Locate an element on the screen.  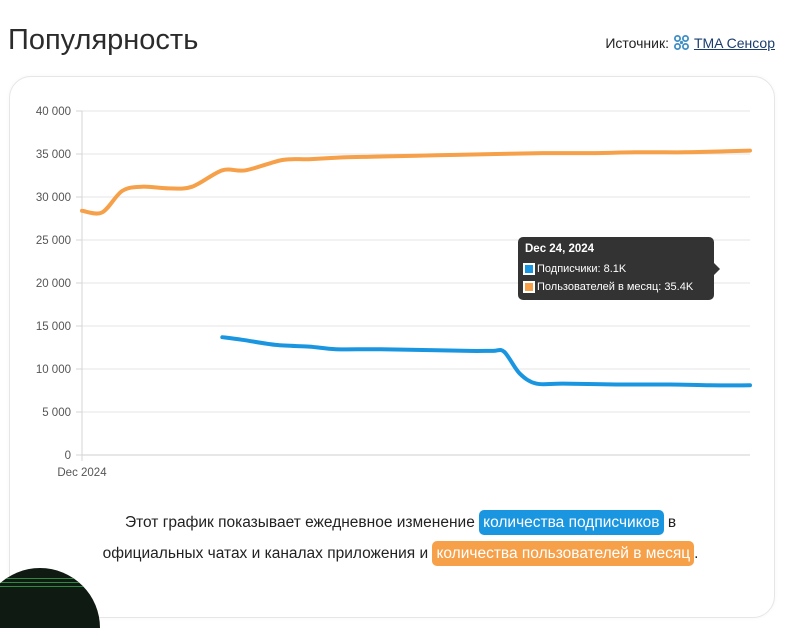
page-title: Популярность is located at coordinates (103, 40).